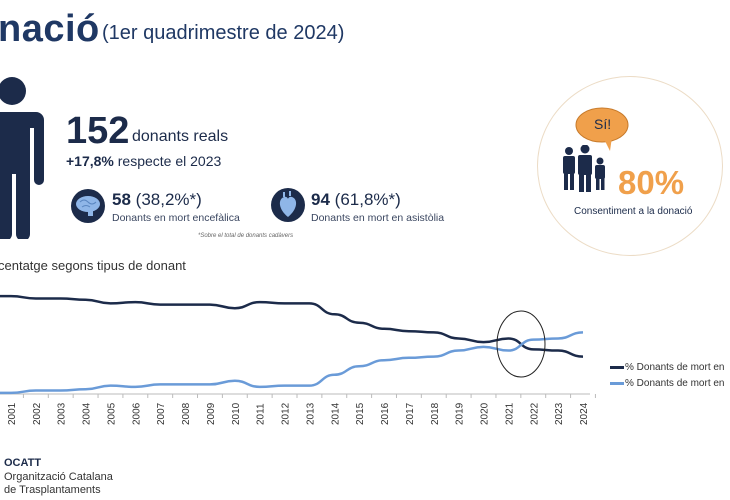 The image size is (730, 500). What do you see at coordinates (378, 218) in the screenshot?
I see `circulatory-death-label: Donants en mort en asistòlia` at bounding box center [378, 218].